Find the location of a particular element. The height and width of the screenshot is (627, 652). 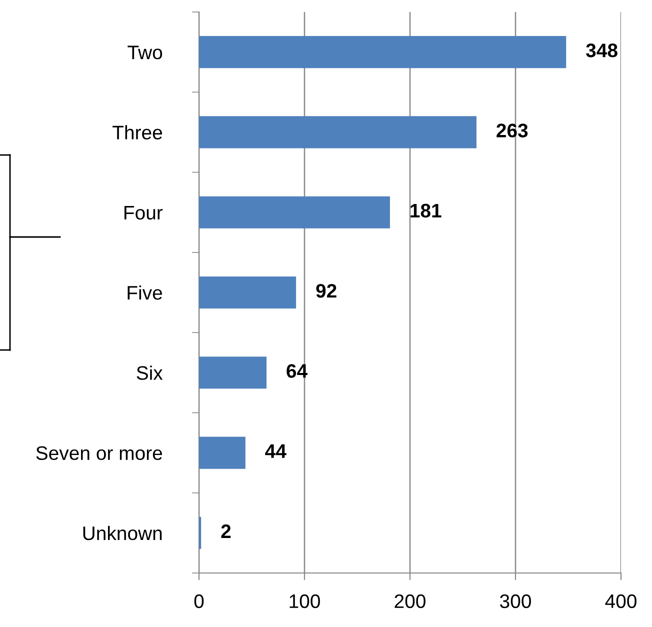

data-label: 64 is located at coordinates (297, 371).